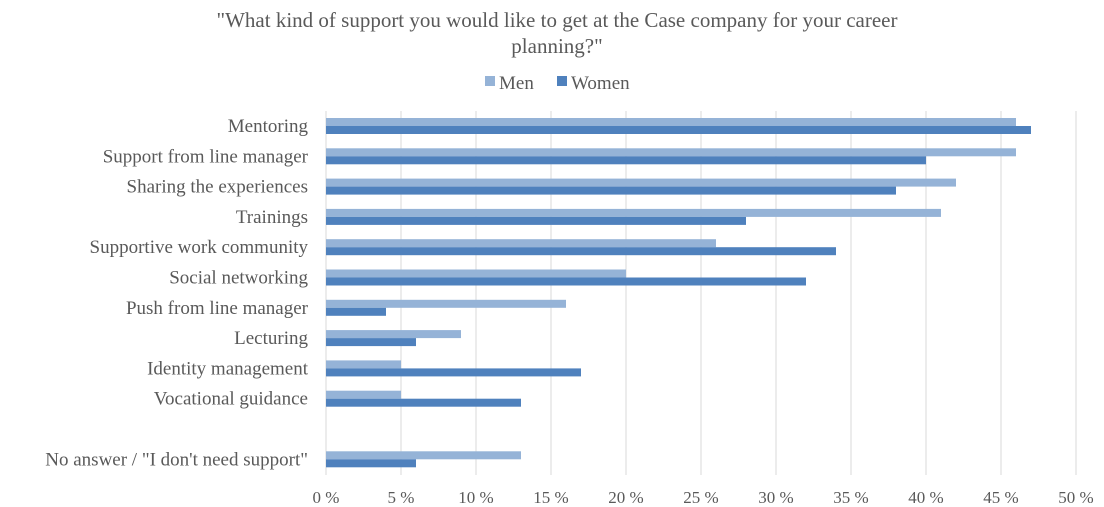 The image size is (1104, 507). What do you see at coordinates (556, 46) in the screenshot?
I see `chart-title-line-2: planning?"` at bounding box center [556, 46].